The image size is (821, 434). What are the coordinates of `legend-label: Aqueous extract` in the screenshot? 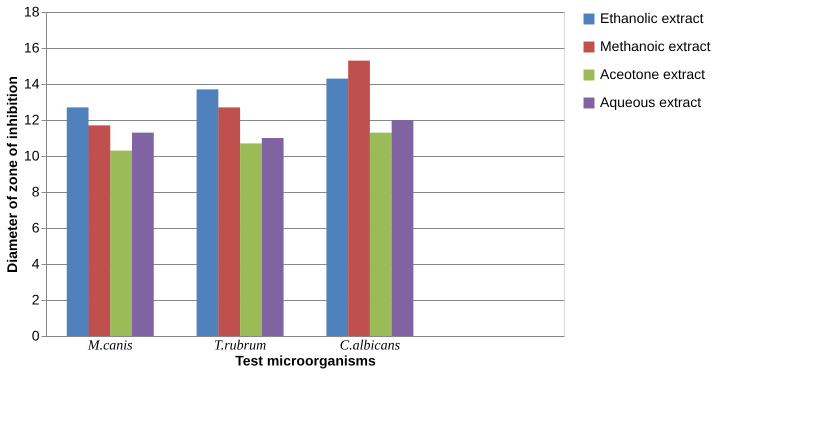 It's located at (651, 102).